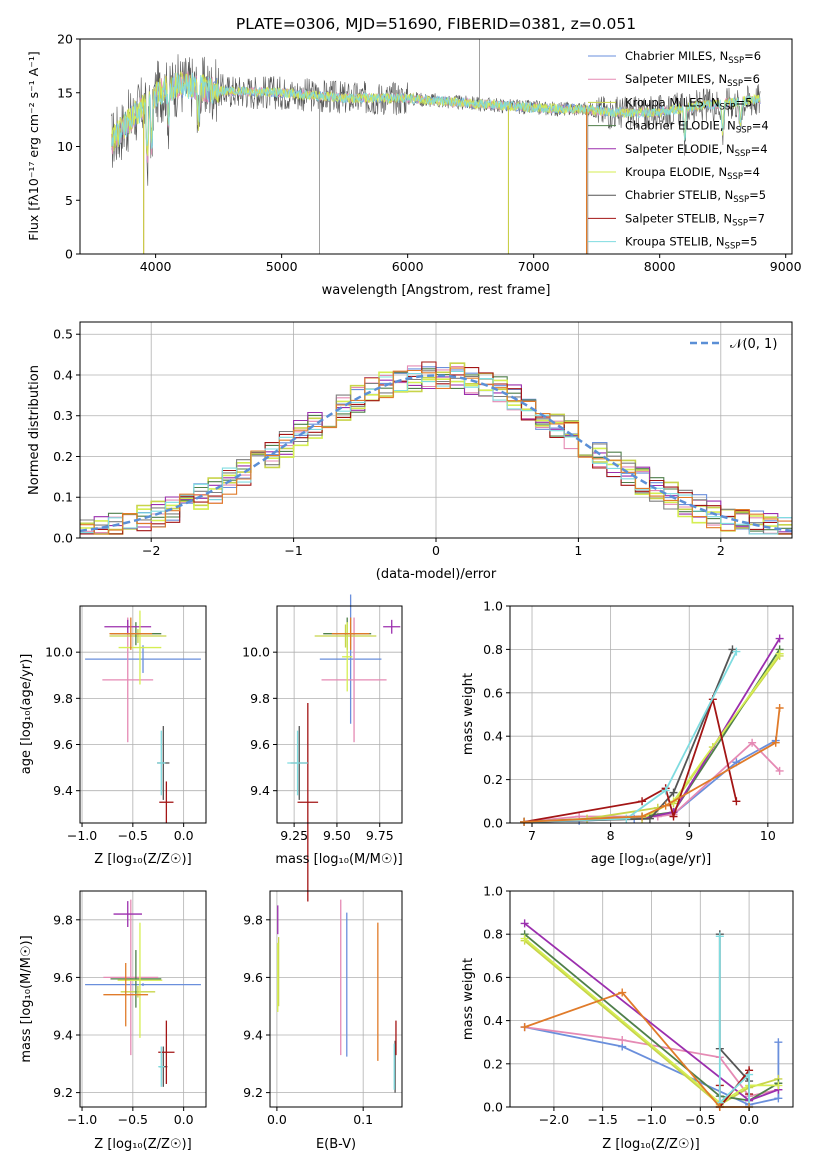 The height and width of the screenshot is (1170, 819). I want to click on legend-label: Chabrier STELIB, NSSP=5, so click(695, 196).